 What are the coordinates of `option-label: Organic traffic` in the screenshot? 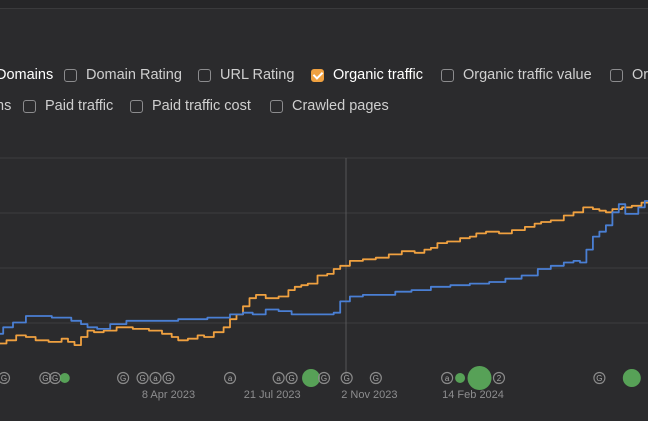 It's located at (378, 75).